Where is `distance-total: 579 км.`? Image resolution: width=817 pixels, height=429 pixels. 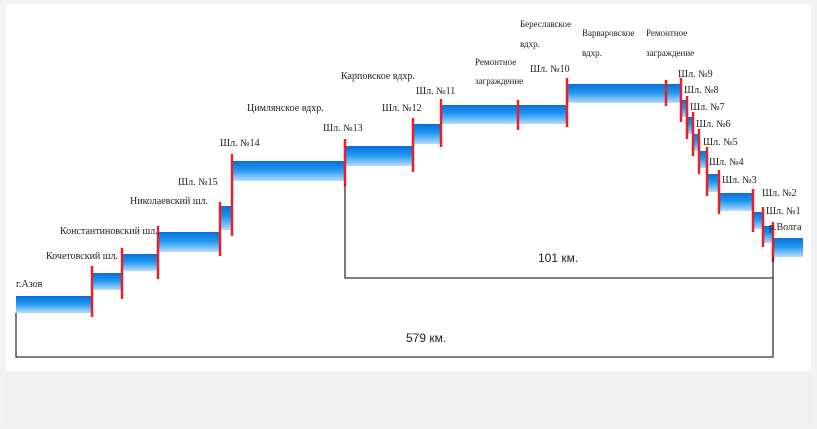 distance-total: 579 км. is located at coordinates (426, 338).